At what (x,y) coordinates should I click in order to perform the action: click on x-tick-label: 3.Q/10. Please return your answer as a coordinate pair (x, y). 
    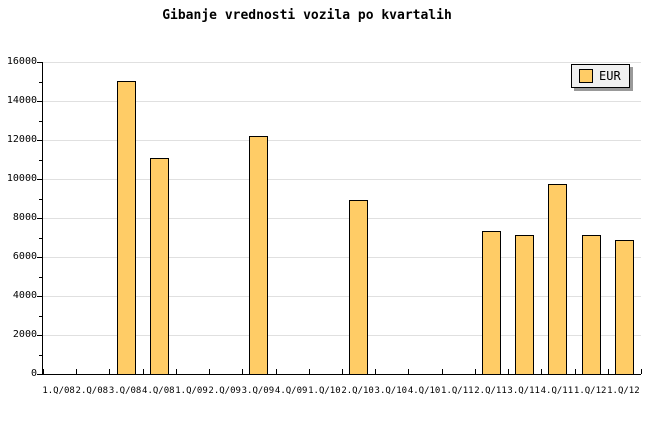
    Looking at the image, I should click on (391, 391).